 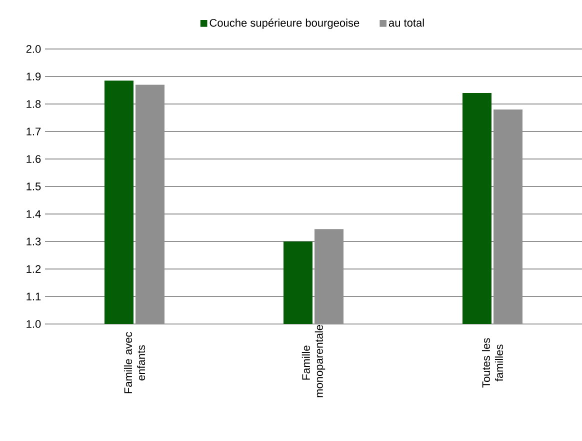 I want to click on y-tick-label: 2.0, so click(x=33, y=49).